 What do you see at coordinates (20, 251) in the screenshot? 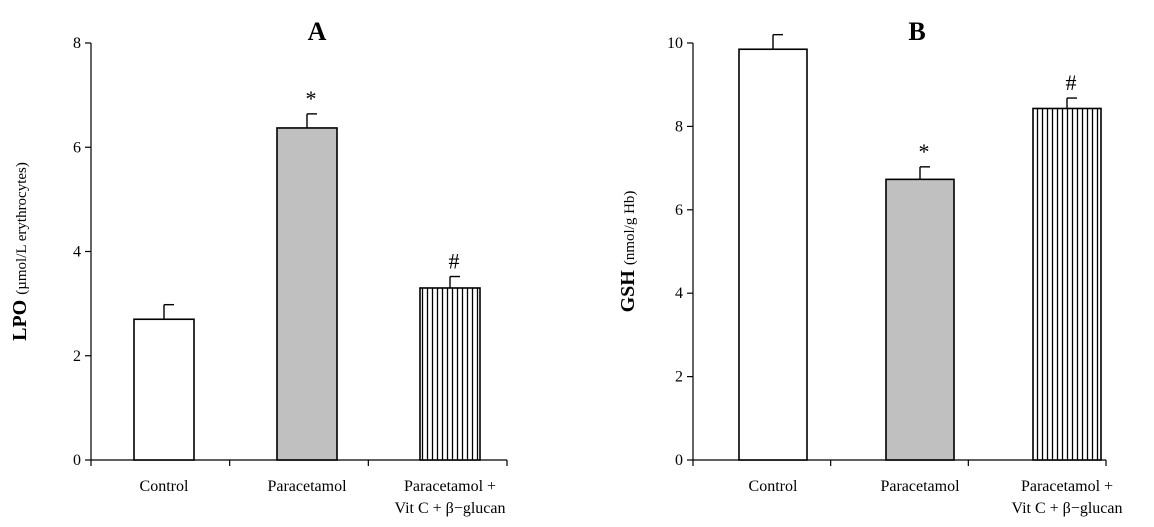
I see `y-axis-label: LPO (µmol/L erythrocytes)` at bounding box center [20, 251].